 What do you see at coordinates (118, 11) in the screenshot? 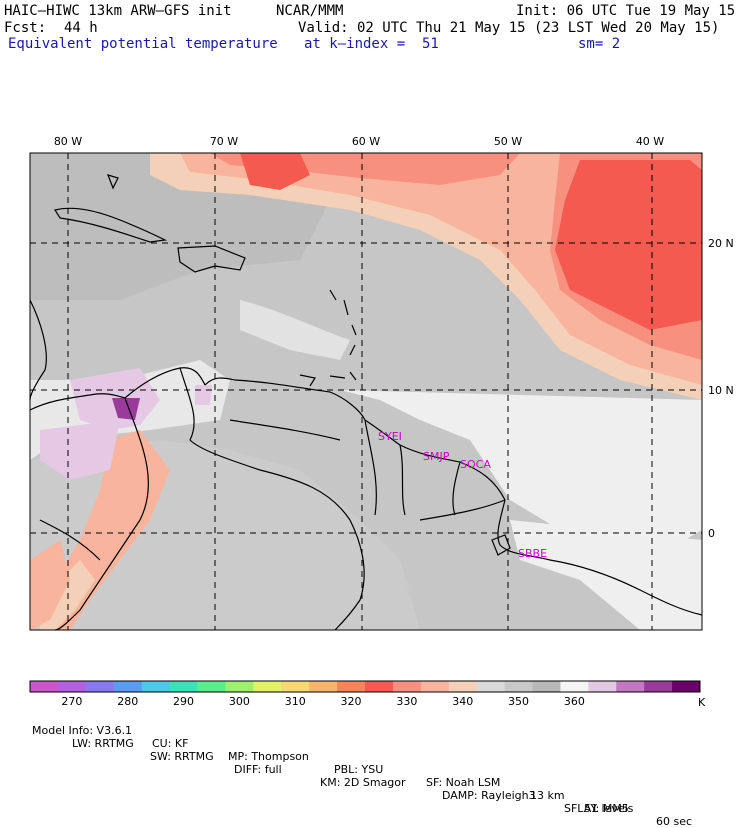
I see `model-title: HAIC–HIWC 13km ARW–GFS init` at bounding box center [118, 11].